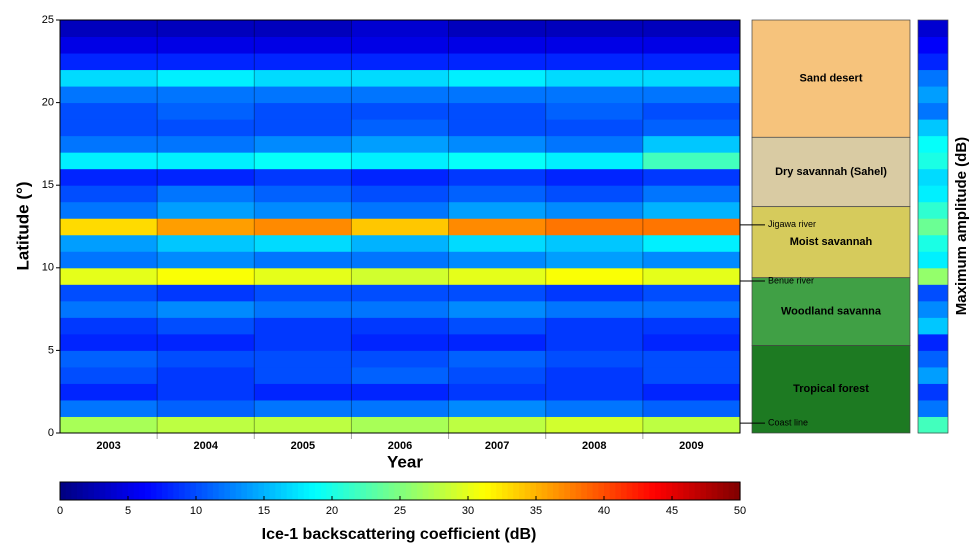 This screenshot has height=544, width=972. What do you see at coordinates (792, 224) in the screenshot?
I see `annotation-label: Jigawa river` at bounding box center [792, 224].